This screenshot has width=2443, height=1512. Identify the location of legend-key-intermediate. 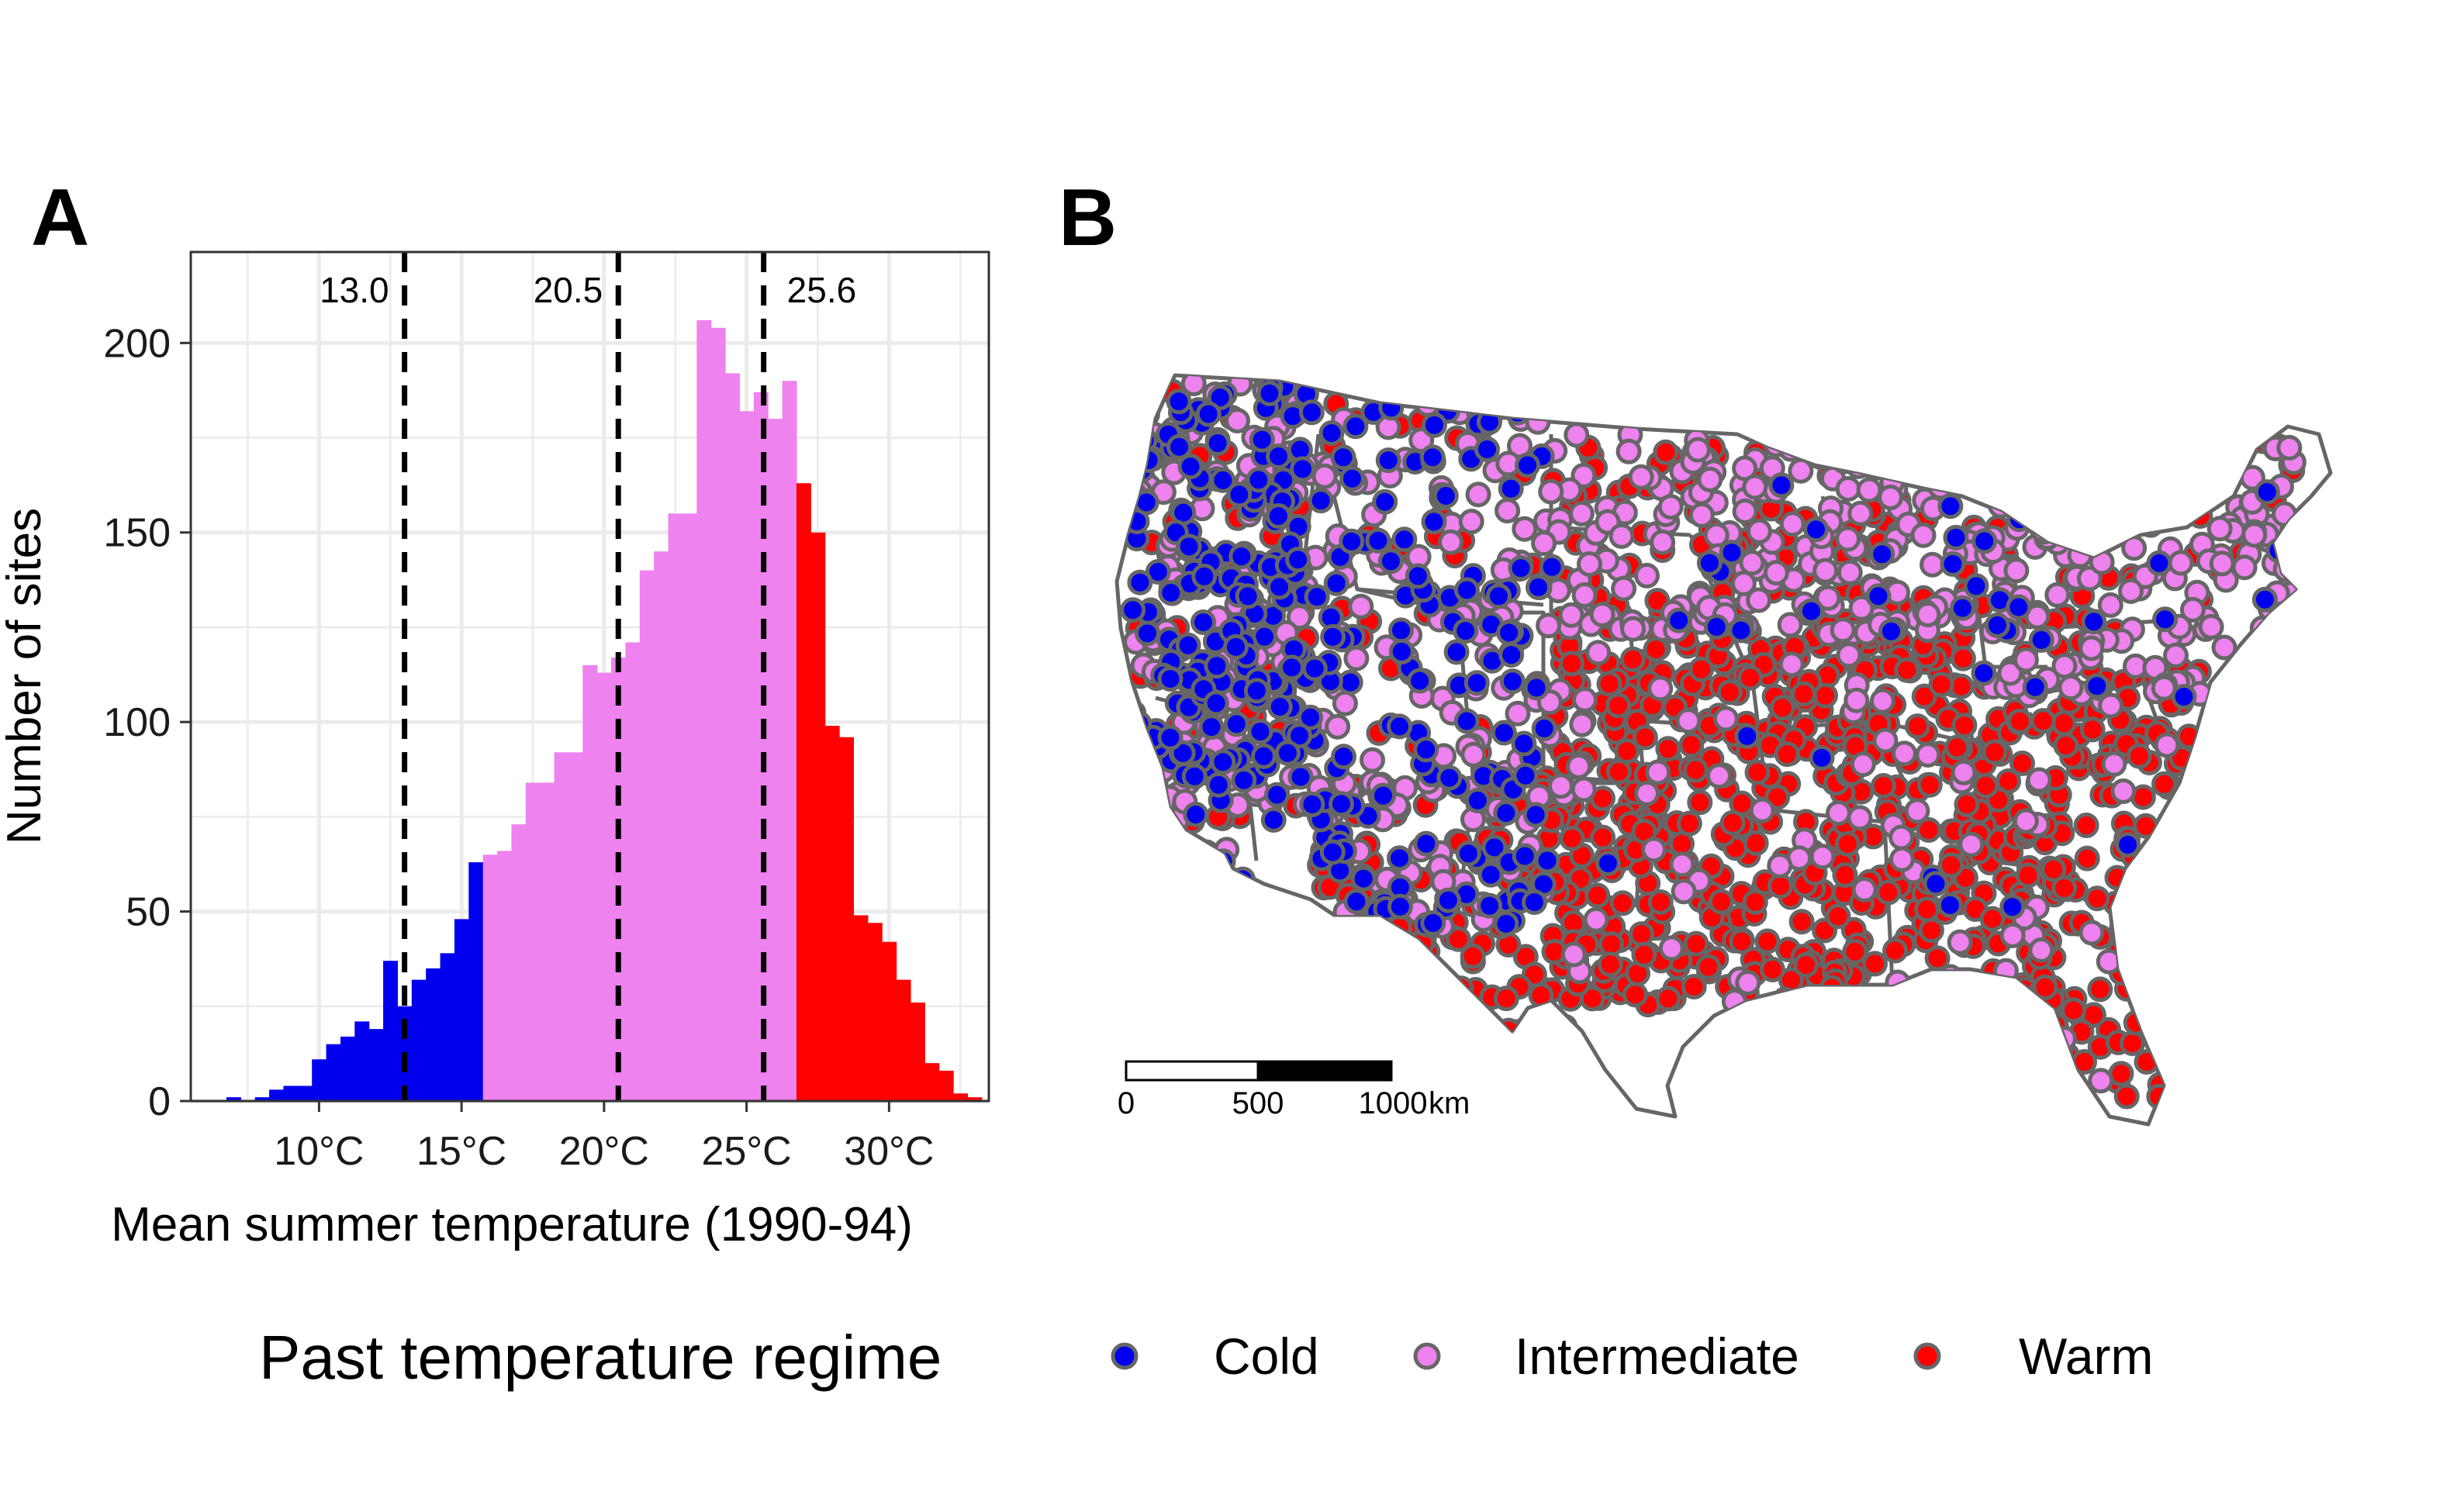
(1427, 1356).